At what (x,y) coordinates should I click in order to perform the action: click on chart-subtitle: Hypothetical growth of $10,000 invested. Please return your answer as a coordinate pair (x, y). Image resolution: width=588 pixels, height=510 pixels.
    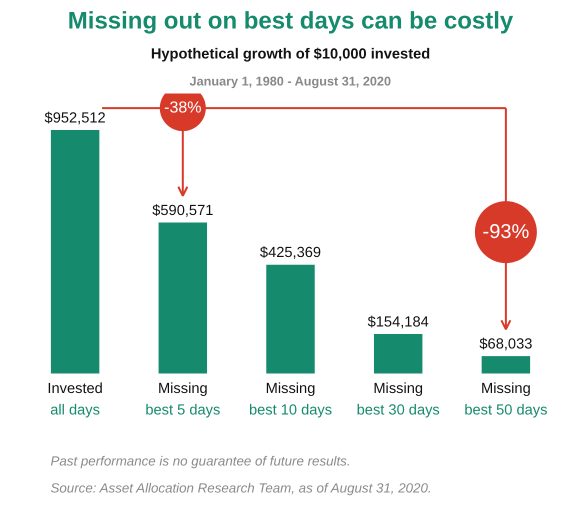
    Looking at the image, I should click on (290, 54).